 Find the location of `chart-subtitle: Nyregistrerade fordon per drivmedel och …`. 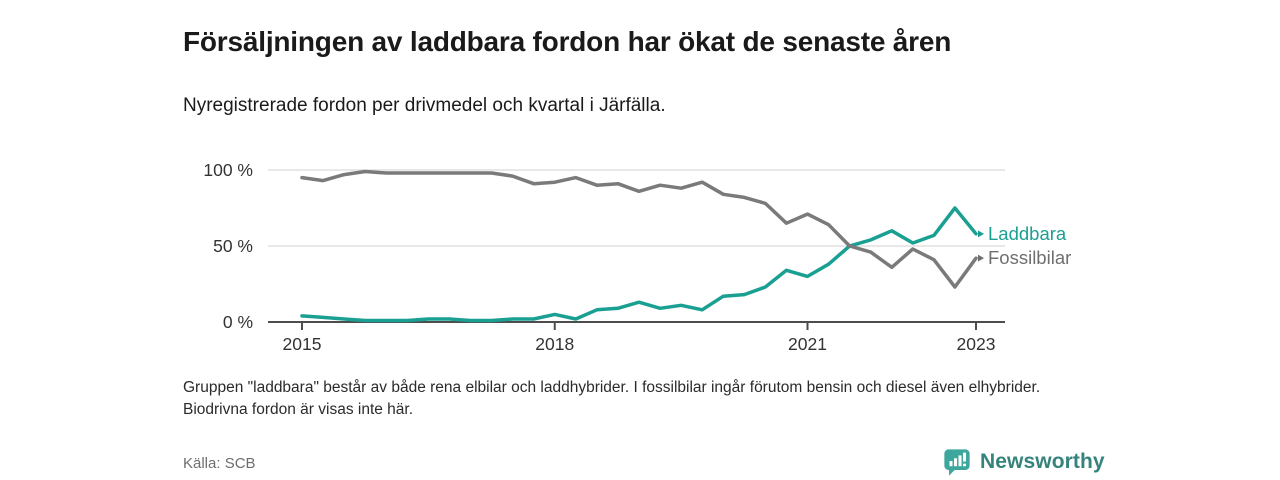

chart-subtitle: Nyregistrerade fordon per drivmedel och … is located at coordinates (424, 105).